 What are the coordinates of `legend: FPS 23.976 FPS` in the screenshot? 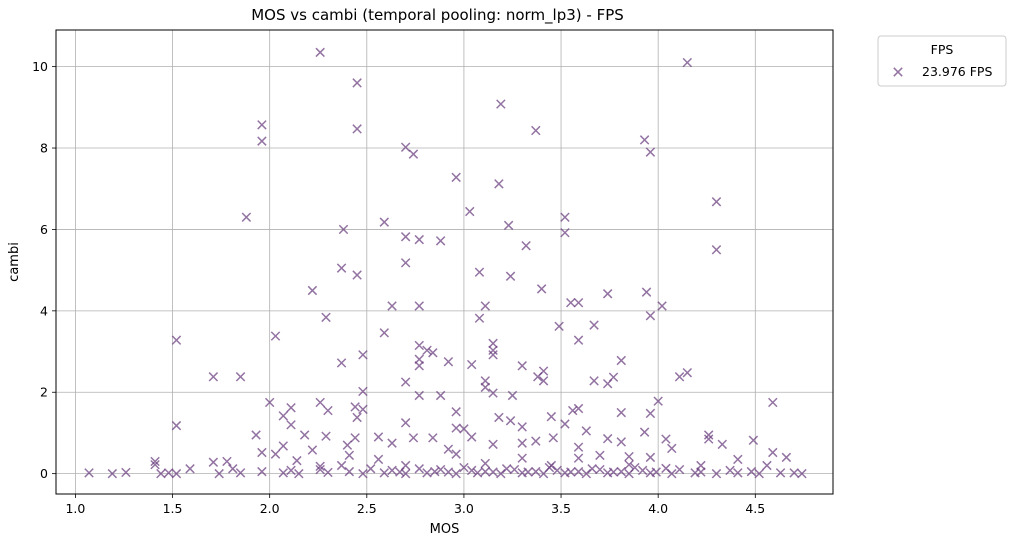 It's located at (942, 61).